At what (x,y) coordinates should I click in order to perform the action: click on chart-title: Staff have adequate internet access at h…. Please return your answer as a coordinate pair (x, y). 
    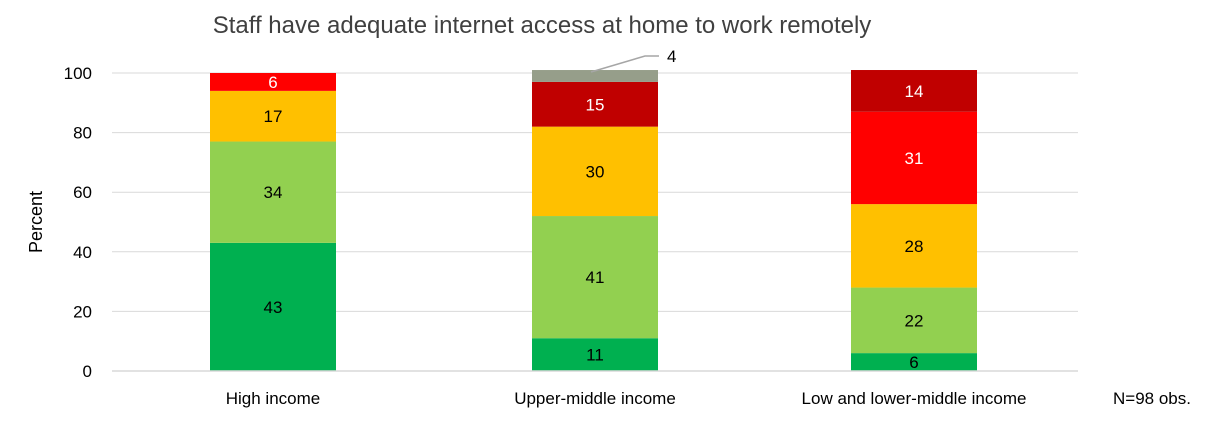
    Looking at the image, I should click on (542, 25).